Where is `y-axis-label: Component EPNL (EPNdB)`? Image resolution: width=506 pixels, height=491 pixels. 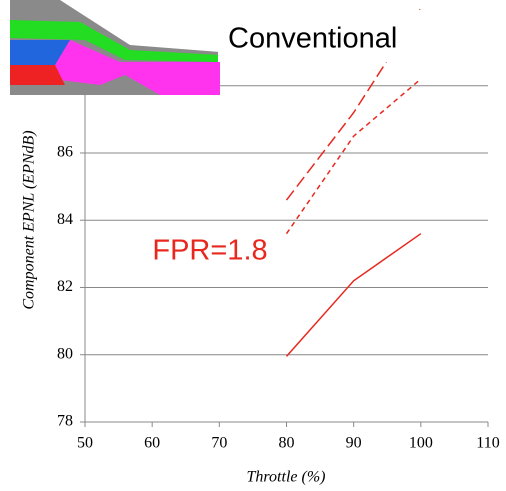 y-axis-label: Component EPNL (EPNdB) is located at coordinates (29, 219).